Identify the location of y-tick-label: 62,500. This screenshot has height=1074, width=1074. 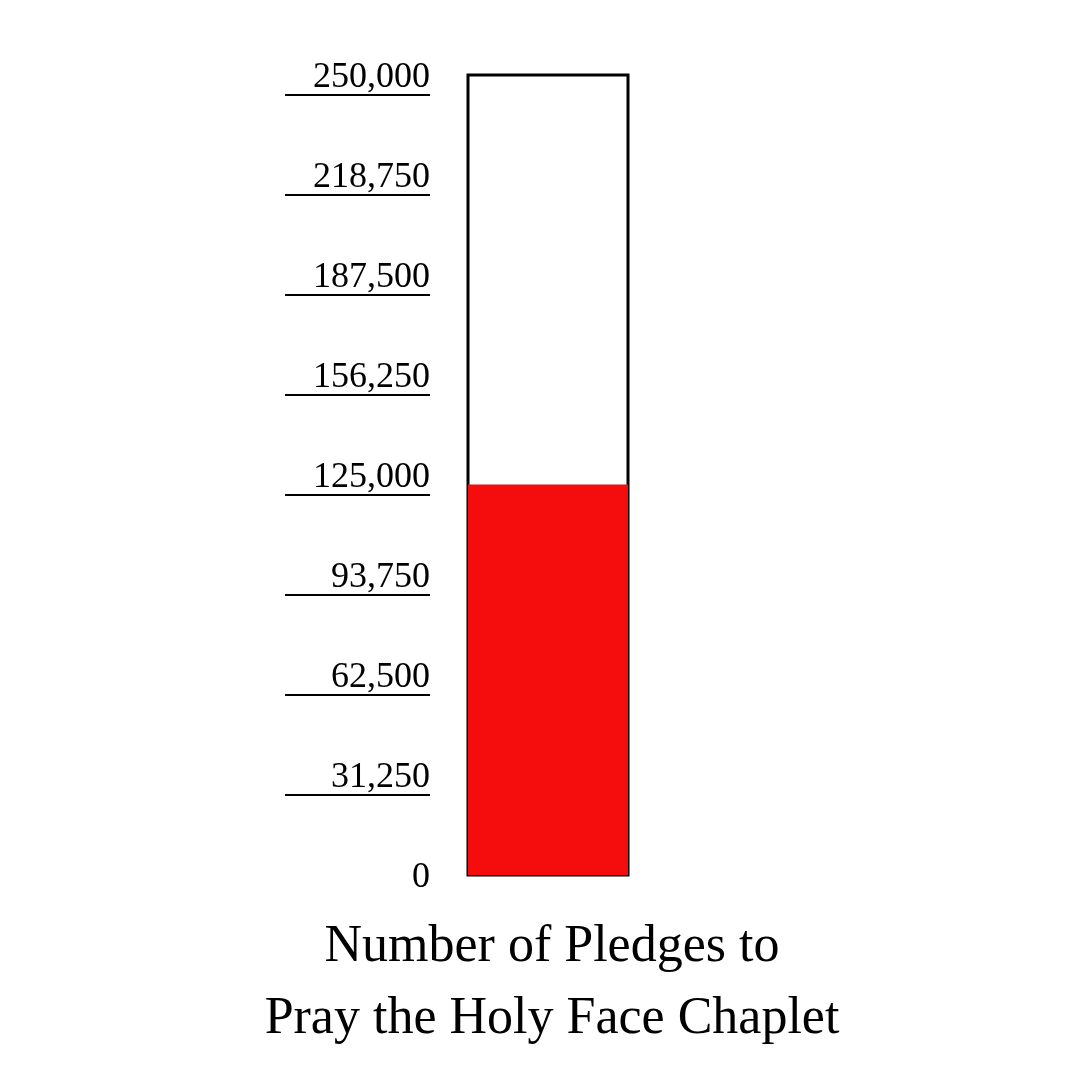
(380, 675).